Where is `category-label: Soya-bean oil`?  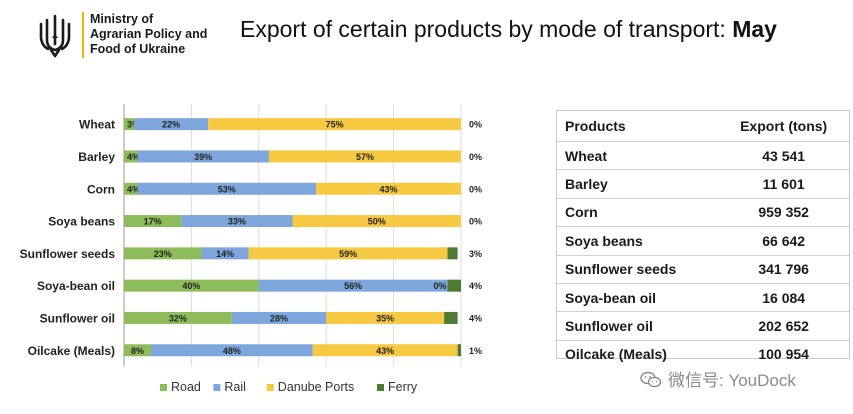
category-label: Soya-bean oil is located at coordinates (76, 286).